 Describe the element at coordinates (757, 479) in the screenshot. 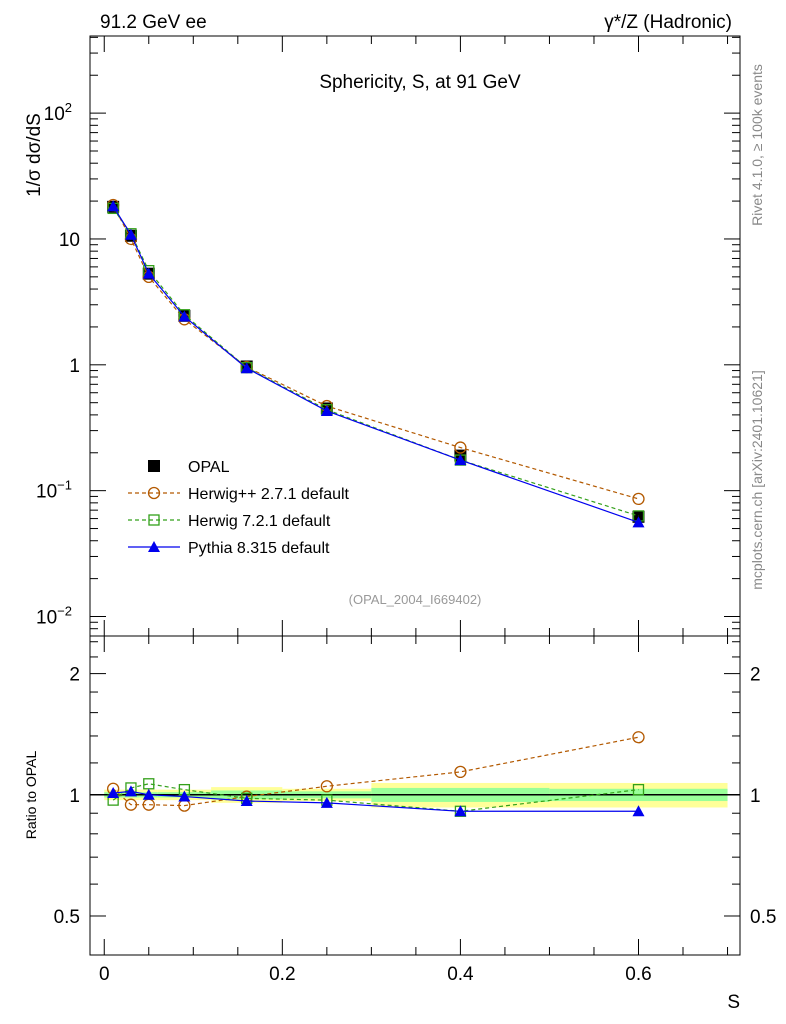

I see `mcplots-label: mcplots.cern.ch [arXiv:2401.10621]` at that location.